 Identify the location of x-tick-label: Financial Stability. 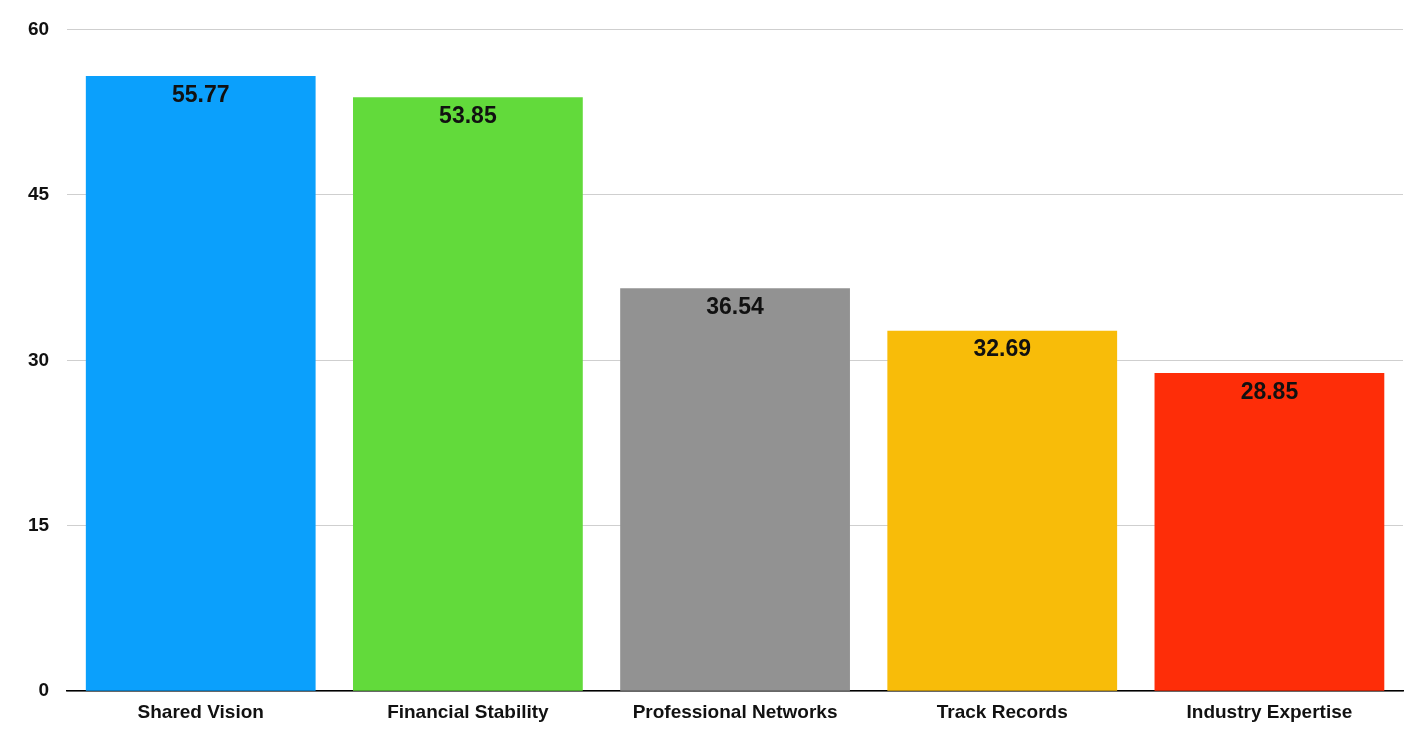
(468, 711).